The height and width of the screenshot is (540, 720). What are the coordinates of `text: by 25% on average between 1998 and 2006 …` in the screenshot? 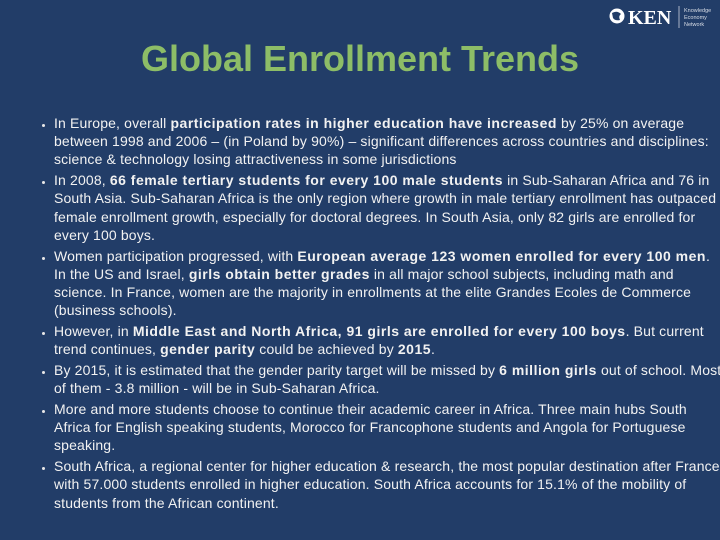 It's located at (381, 141).